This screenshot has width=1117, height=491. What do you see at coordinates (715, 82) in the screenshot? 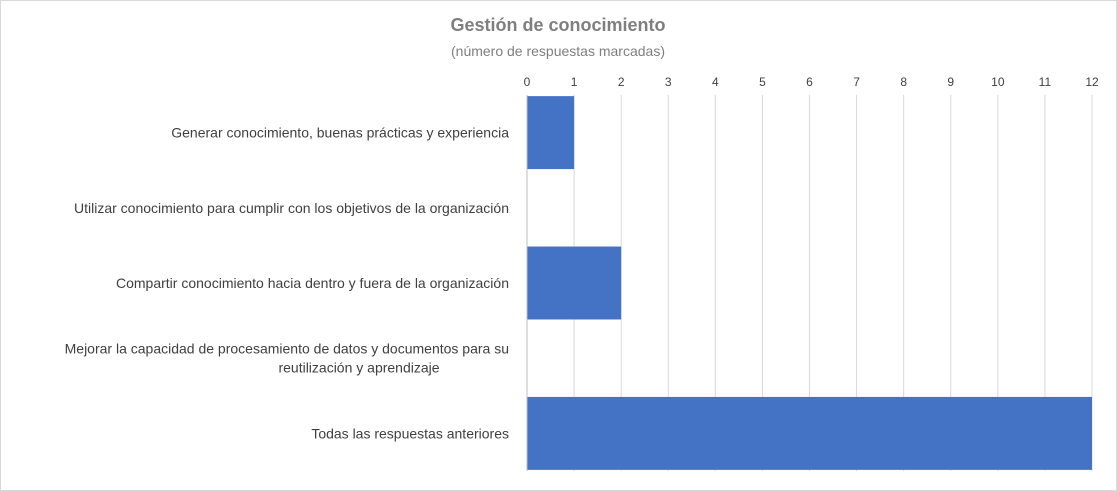
I see `x-tick-label: 4` at bounding box center [715, 82].